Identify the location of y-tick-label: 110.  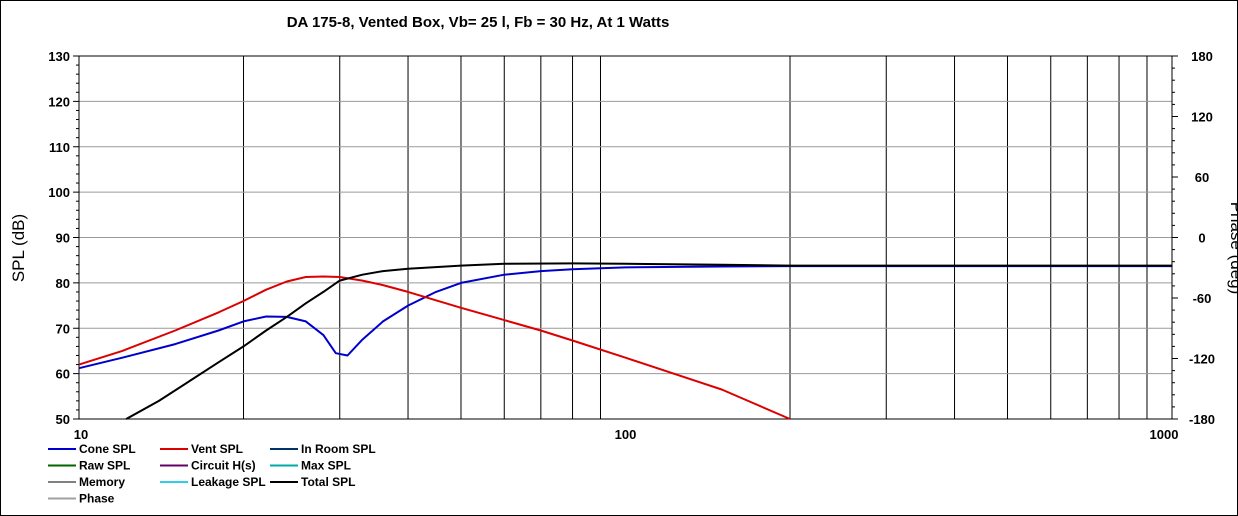
(59, 147).